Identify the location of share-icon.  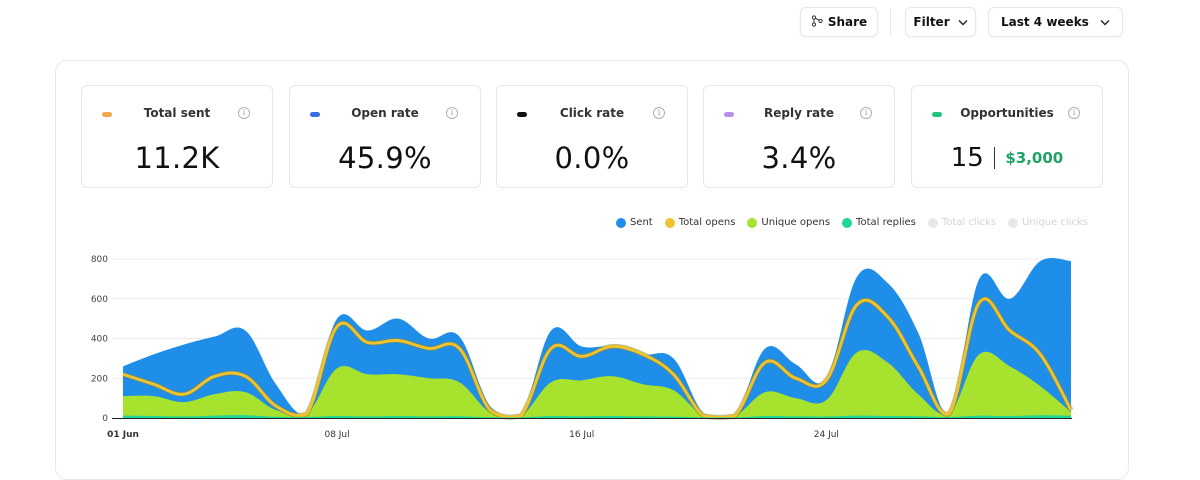
(817, 22).